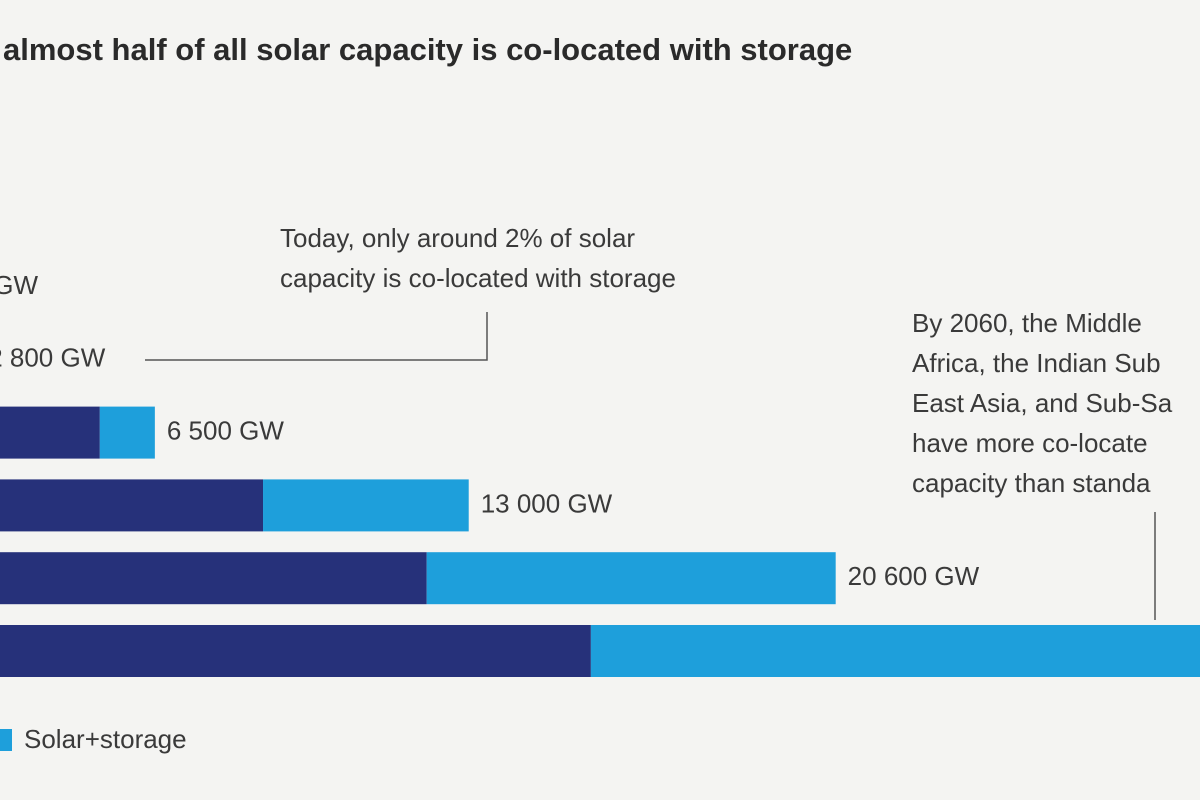 The image size is (1200, 800). Describe the element at coordinates (53, 358) in the screenshot. I see `total-label: 2 800 GW` at that location.